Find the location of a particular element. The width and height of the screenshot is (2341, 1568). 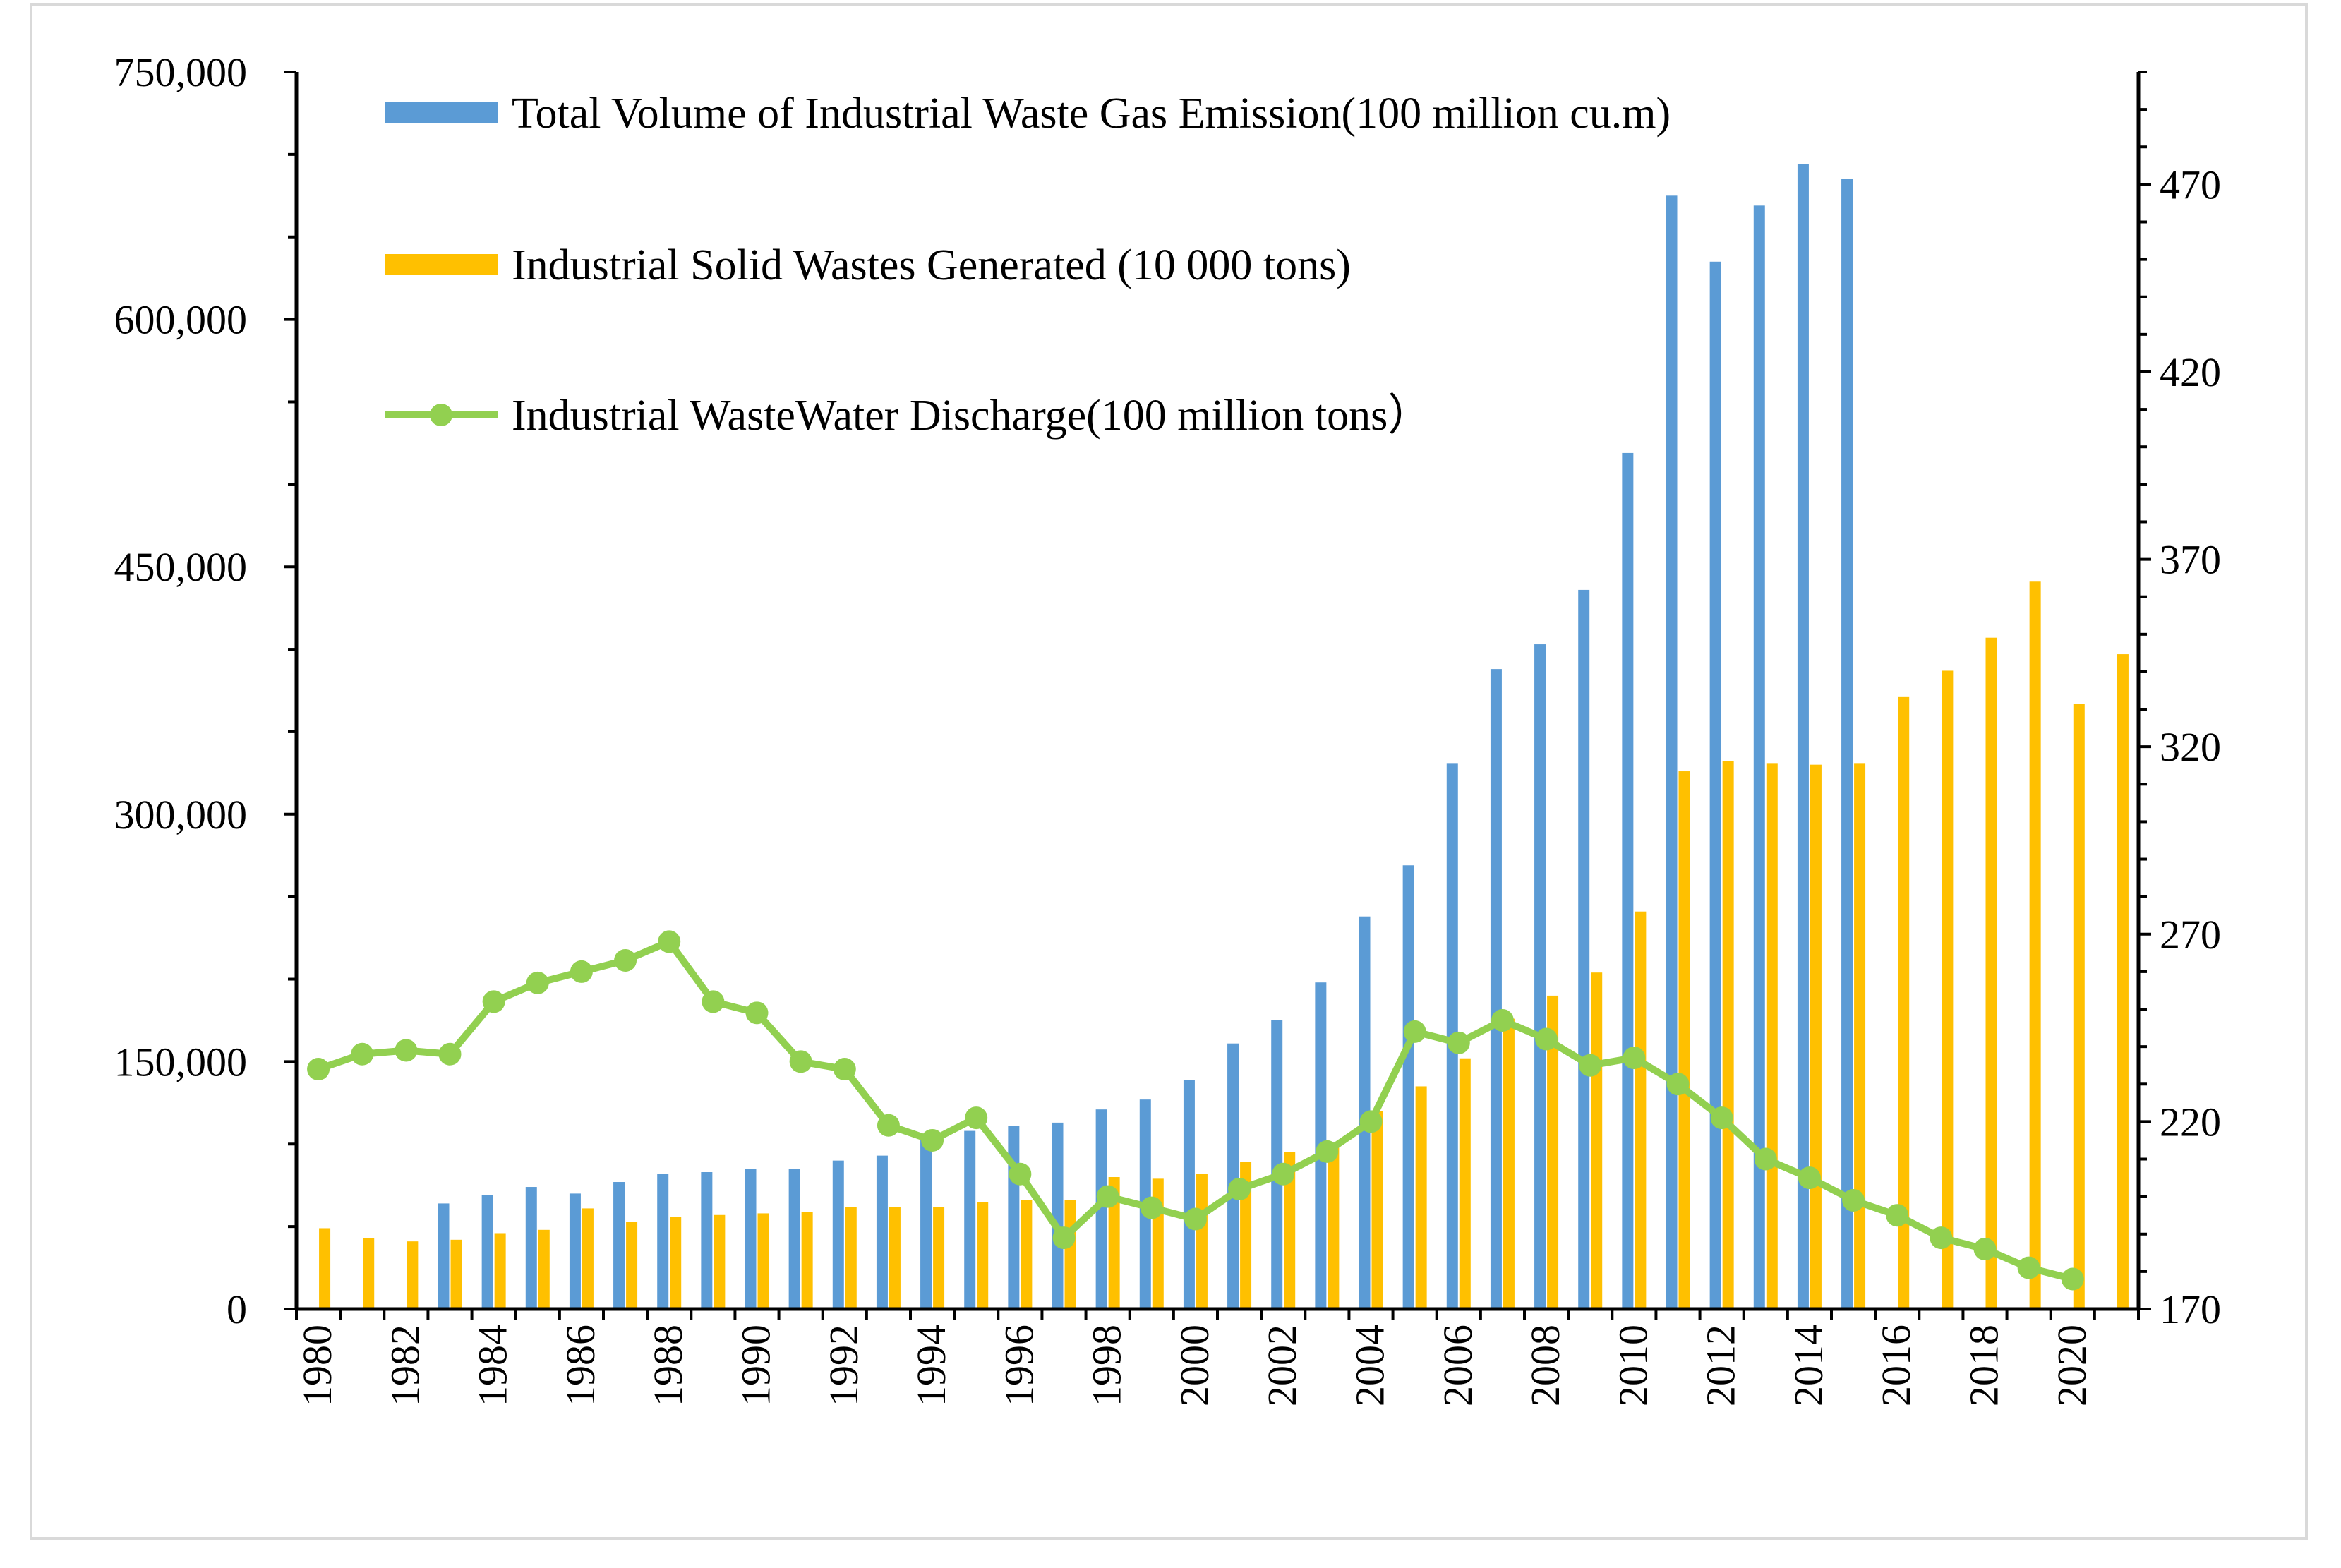

wastewater-point-1984 is located at coordinates (493, 1002).